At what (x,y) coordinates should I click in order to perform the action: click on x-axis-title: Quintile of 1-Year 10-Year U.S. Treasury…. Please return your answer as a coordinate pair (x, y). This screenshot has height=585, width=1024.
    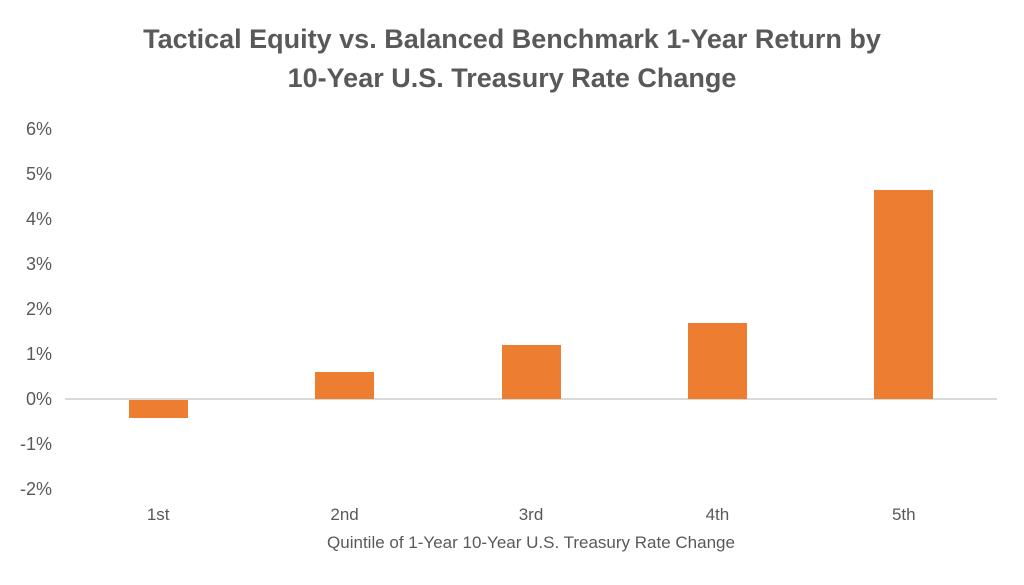
    Looking at the image, I should click on (531, 542).